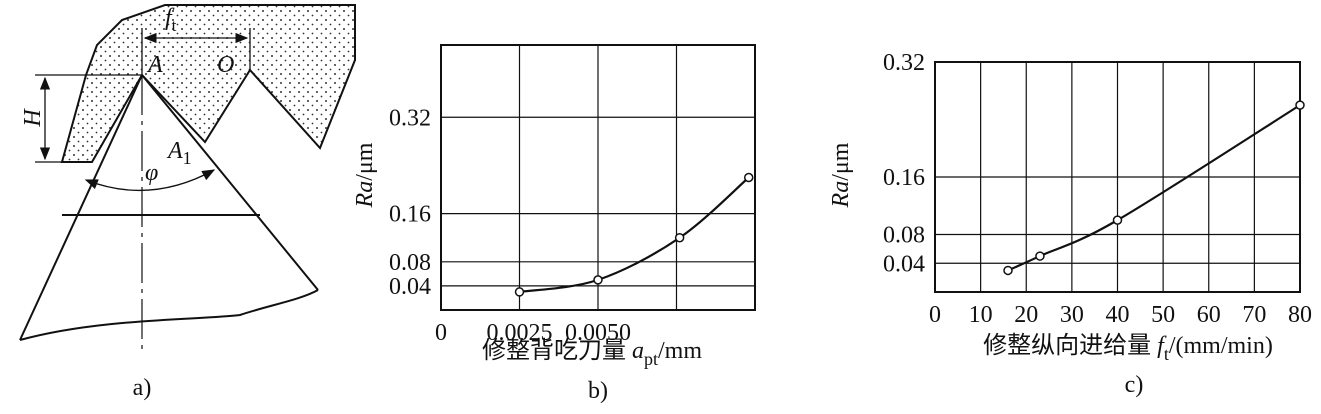 The image size is (1321, 414). Describe the element at coordinates (557, 350) in the screenshot. I see `x-label-part: 修整背吃刀量` at that location.